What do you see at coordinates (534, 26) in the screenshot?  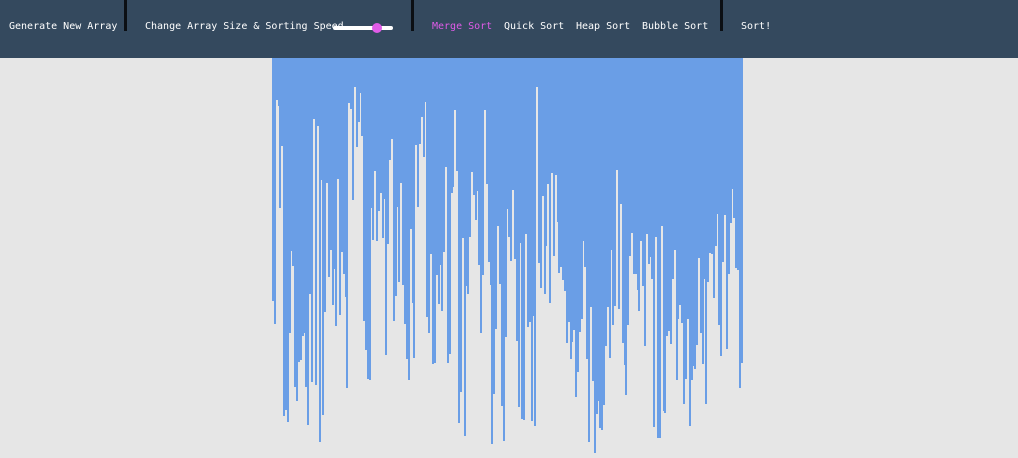 I see `quick-sort-button: Quick Sort` at bounding box center [534, 26].